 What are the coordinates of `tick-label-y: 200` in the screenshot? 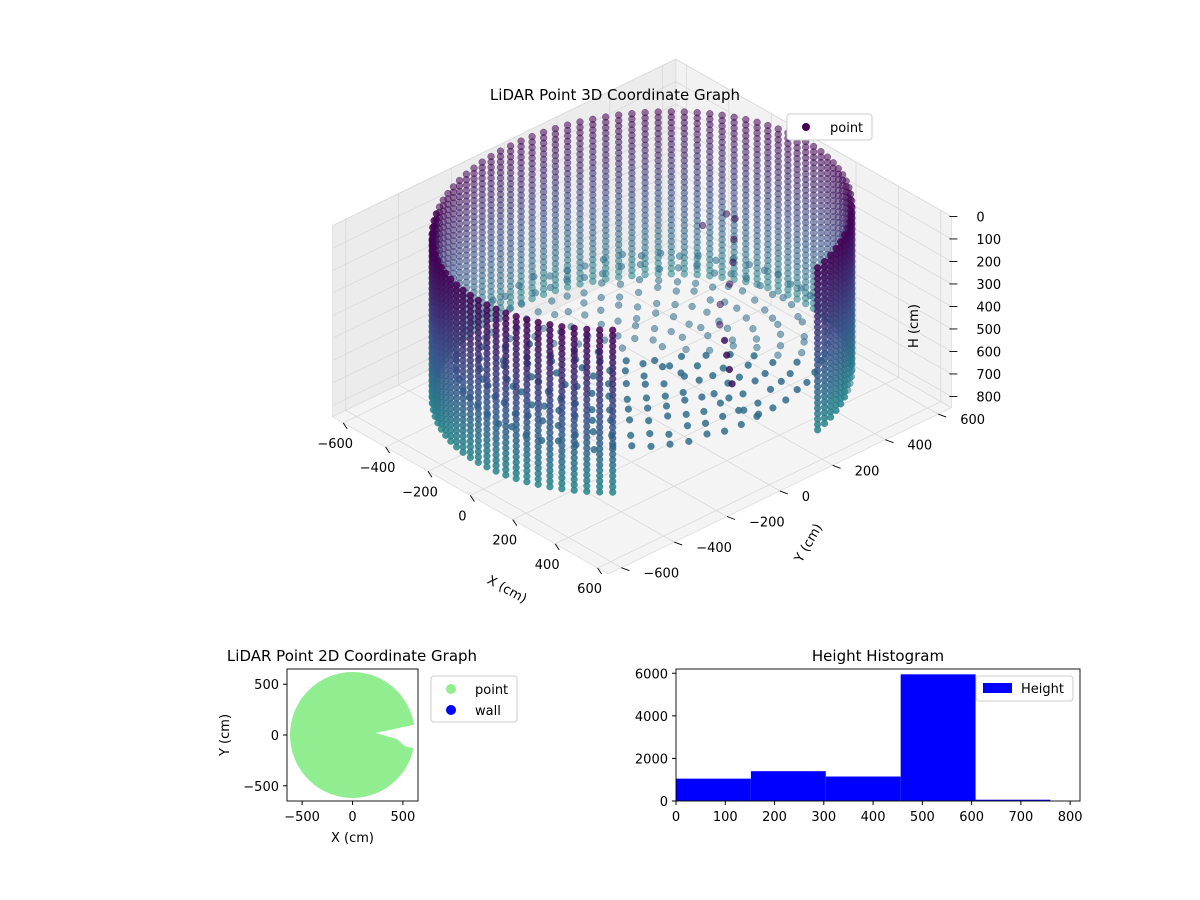 It's located at (867, 471).